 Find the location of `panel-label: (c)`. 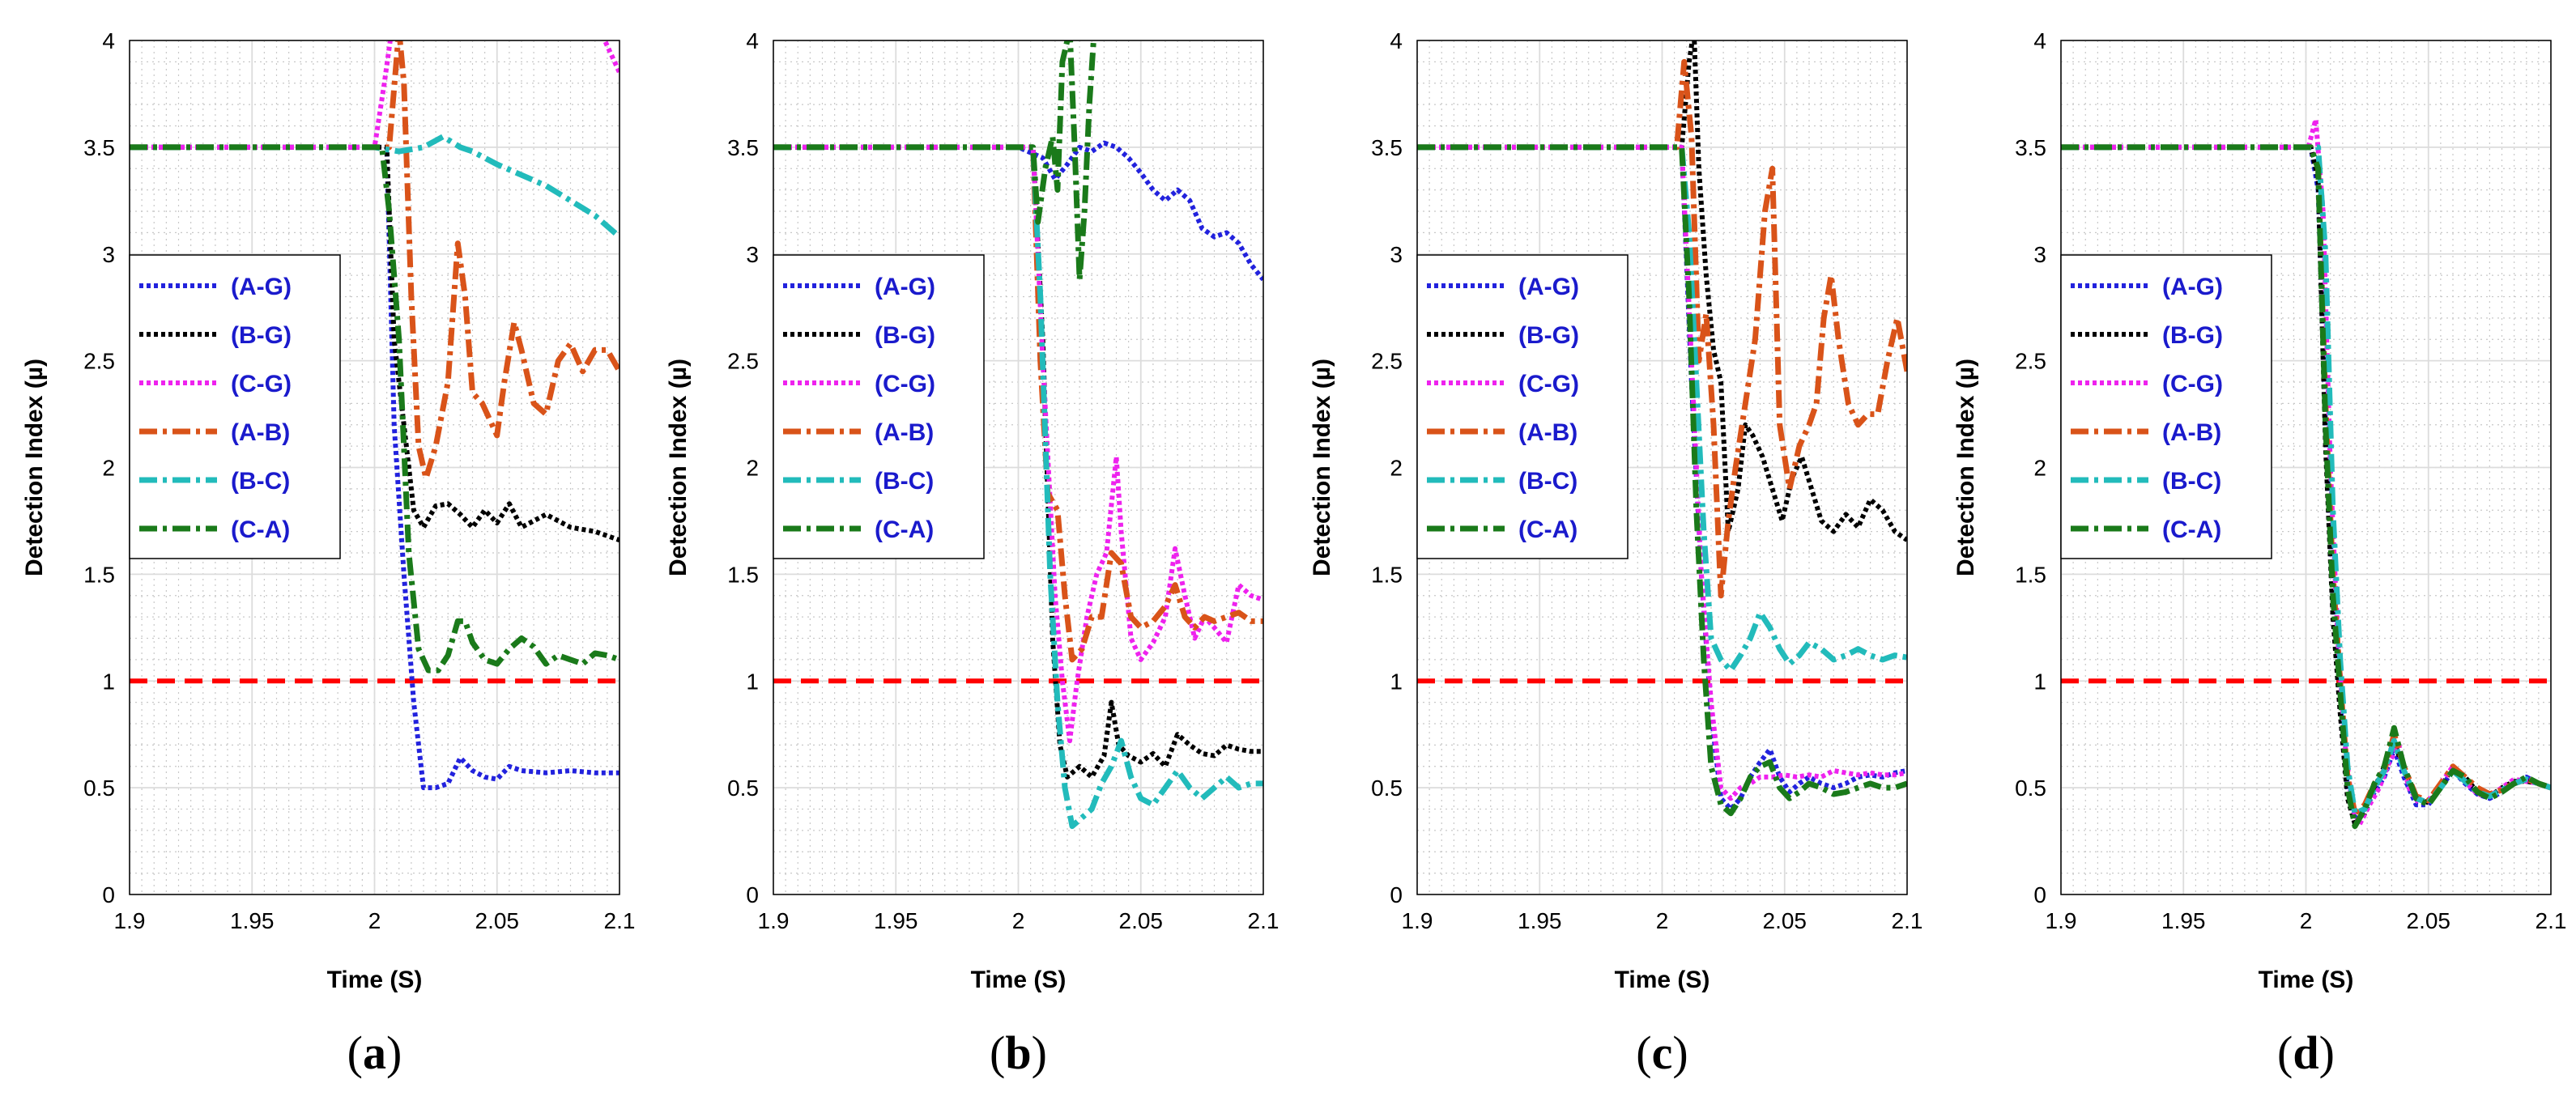

panel-label: (c) is located at coordinates (1662, 1052).